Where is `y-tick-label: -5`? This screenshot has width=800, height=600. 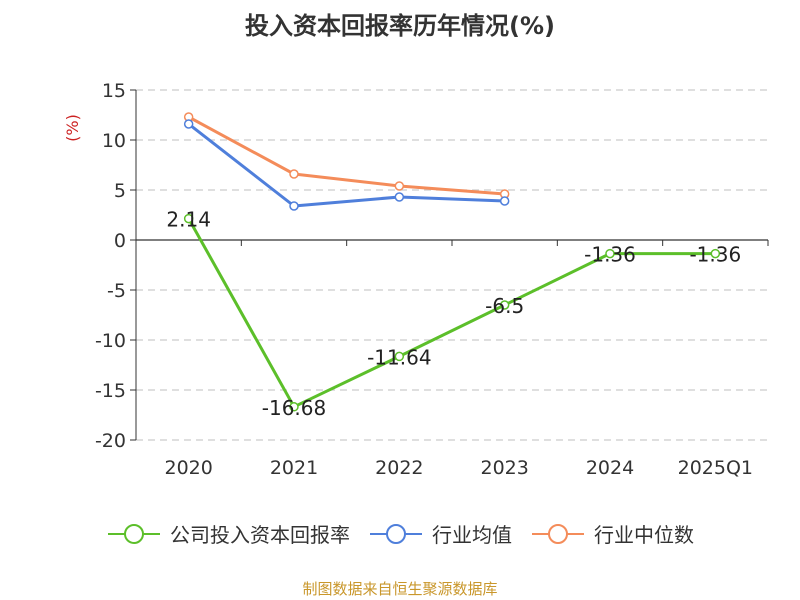 y-tick-label: -5 is located at coordinates (116, 291).